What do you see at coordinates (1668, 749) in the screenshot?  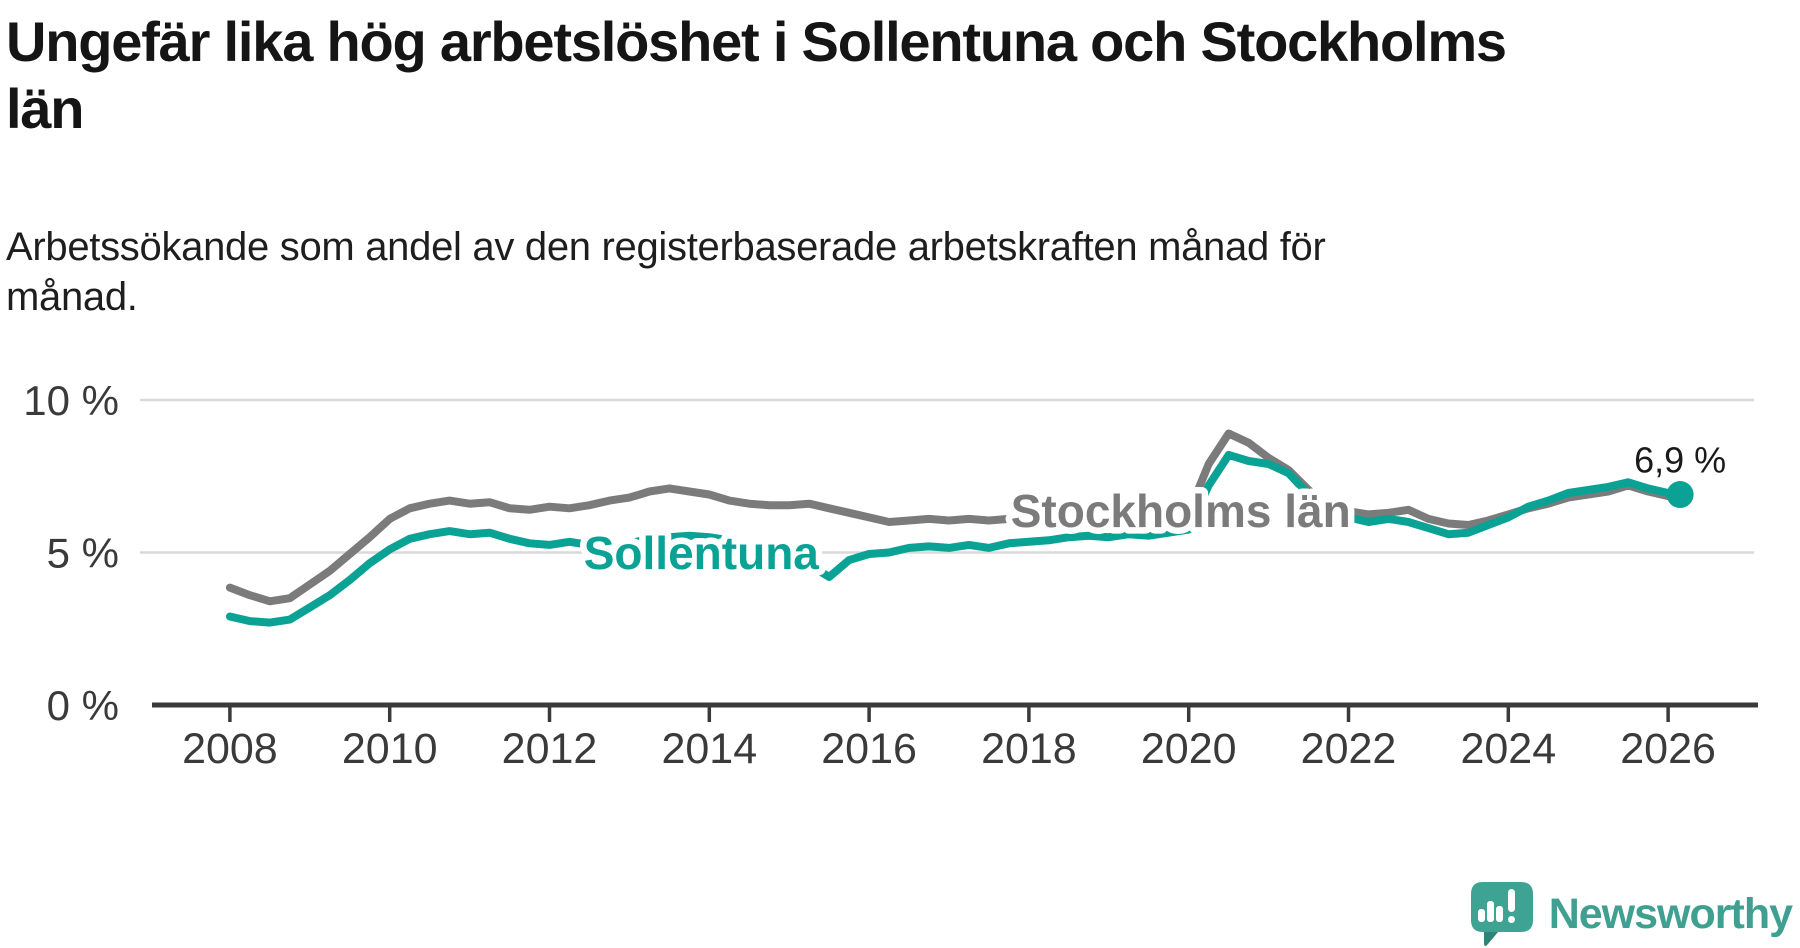 I see `x-axis-label-2026: 2026` at bounding box center [1668, 749].